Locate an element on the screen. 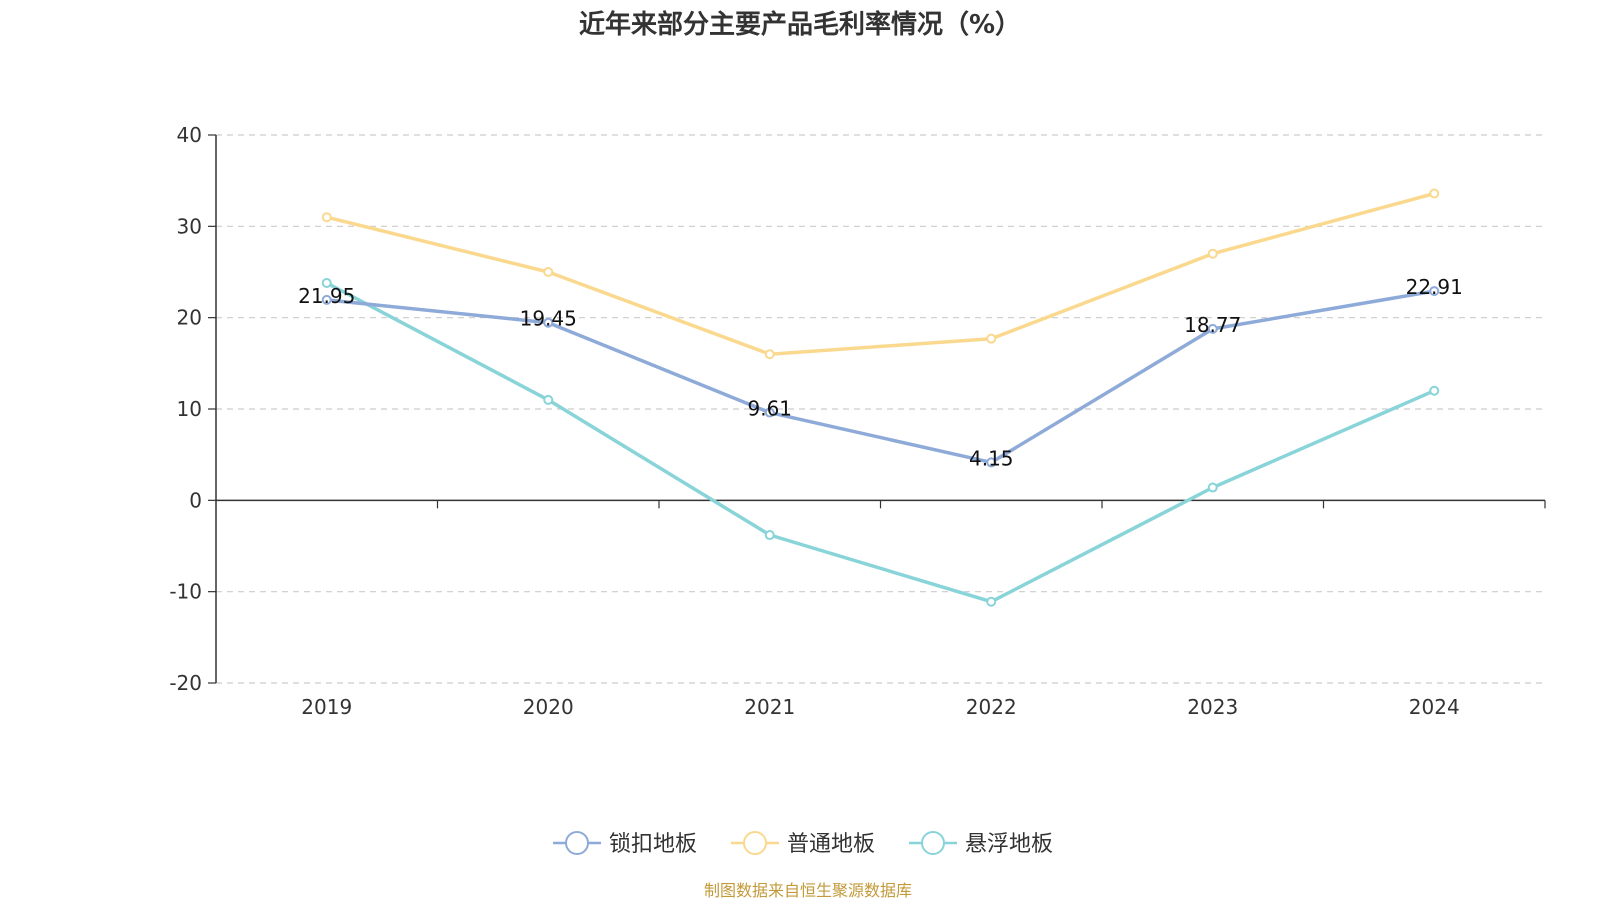  legend-label: 锁扣地板 is located at coordinates (653, 844).